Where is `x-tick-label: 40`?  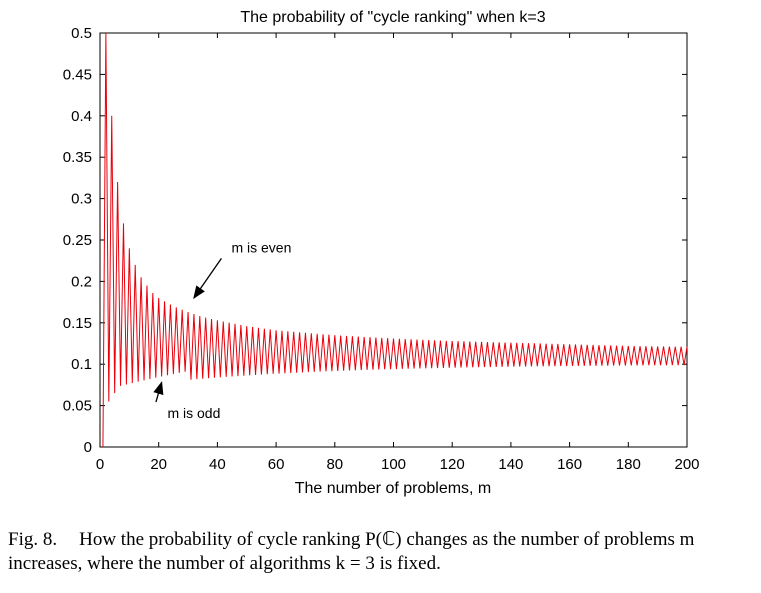
x-tick-label: 40 is located at coordinates (217, 464).